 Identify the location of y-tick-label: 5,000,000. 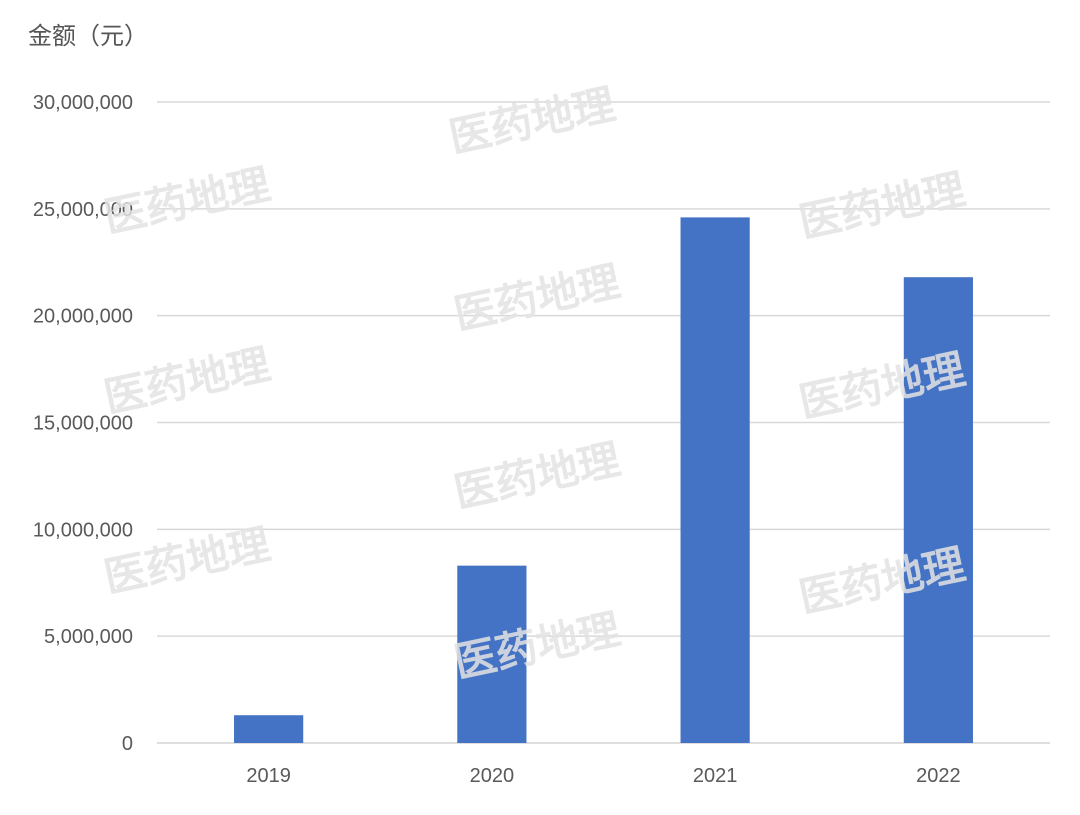
(88, 637).